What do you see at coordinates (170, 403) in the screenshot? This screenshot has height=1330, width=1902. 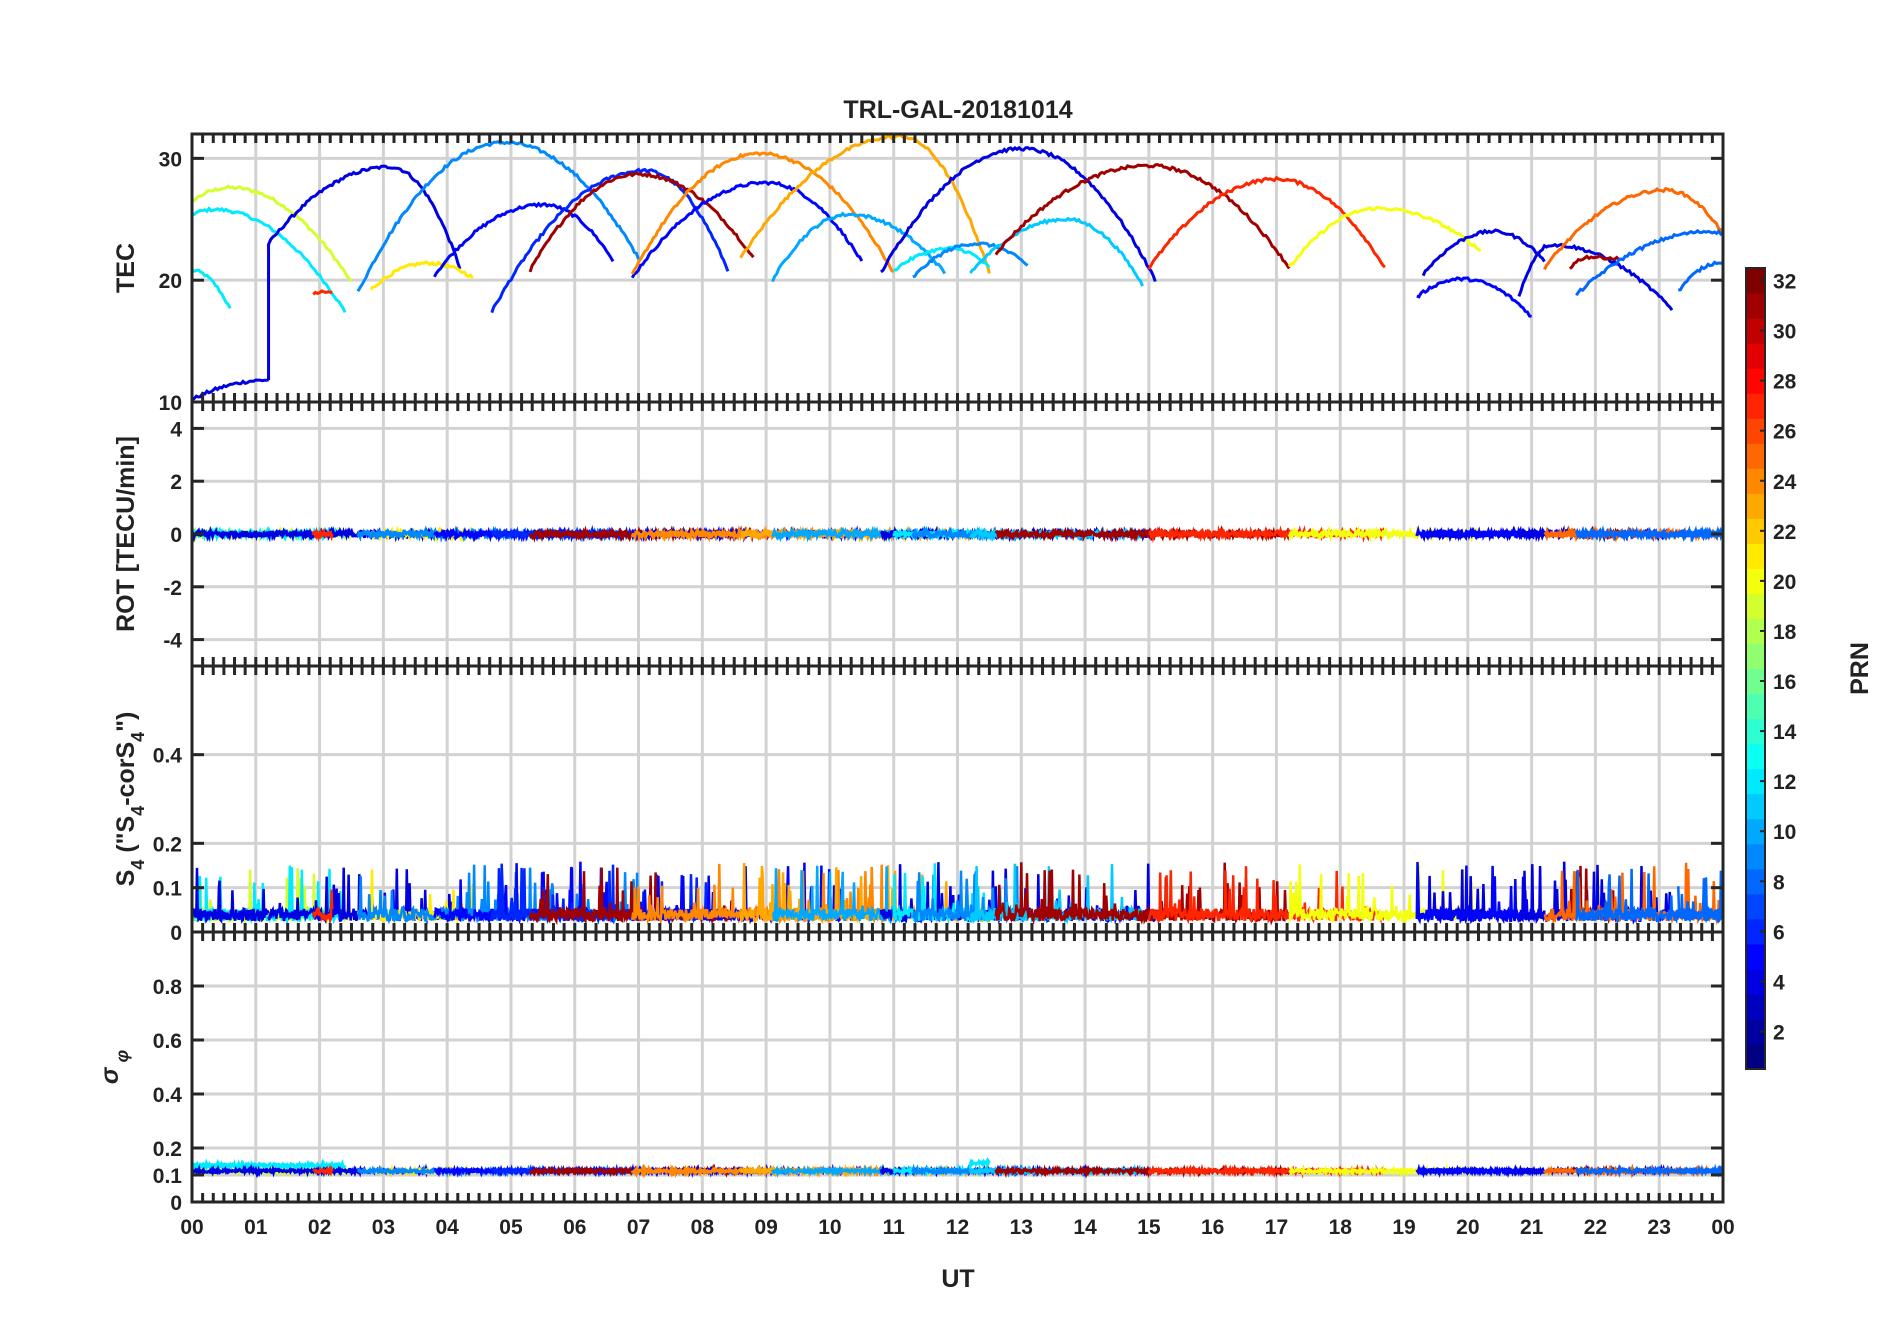 I see `y-tick-label: 10` at bounding box center [170, 403].